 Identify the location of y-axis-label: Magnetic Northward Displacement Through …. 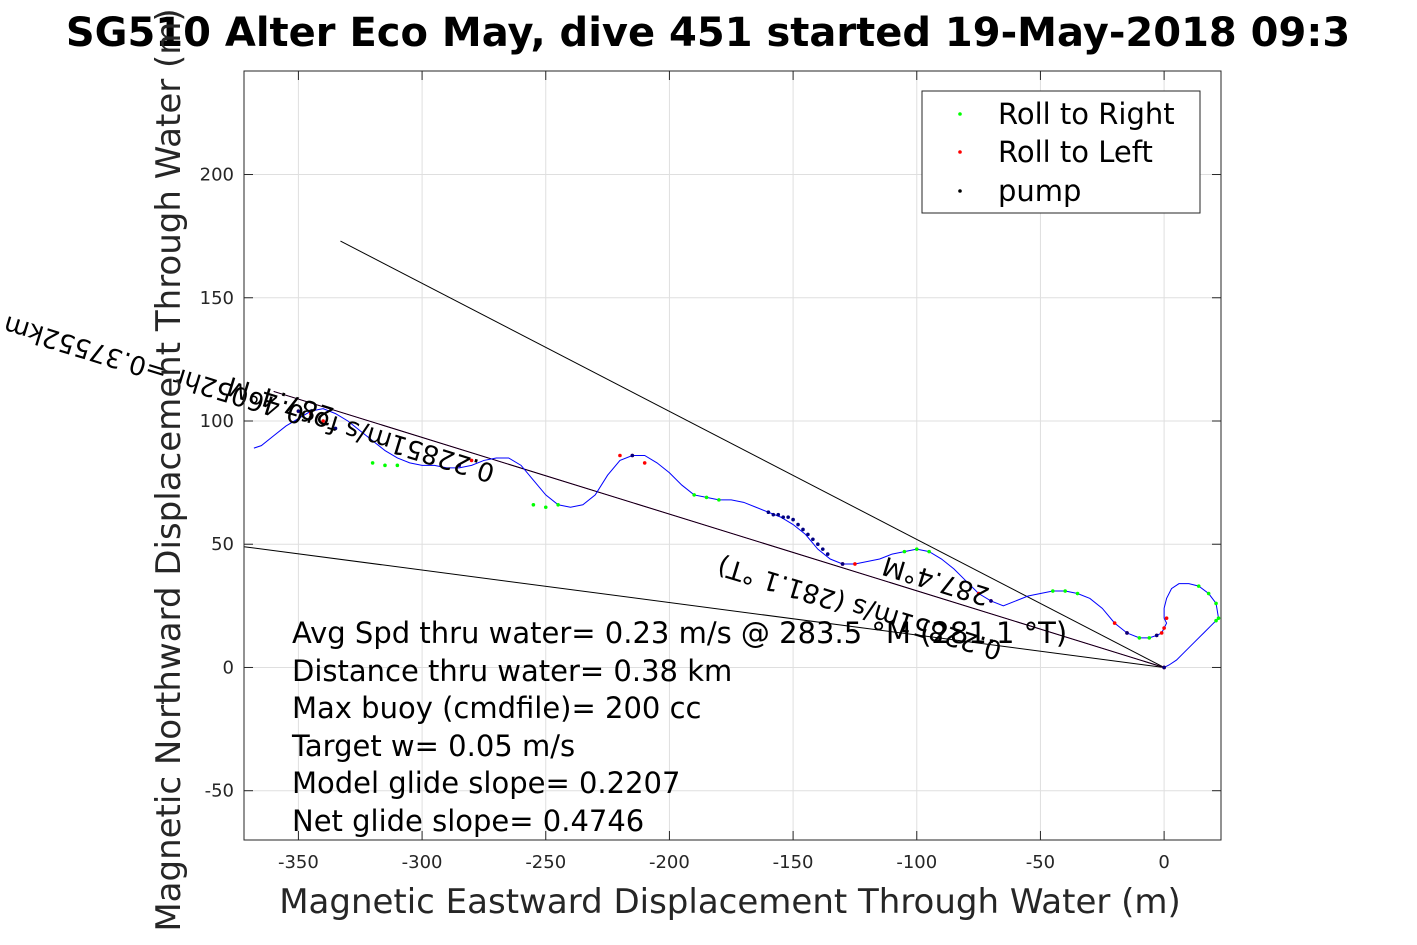
(169, 469).